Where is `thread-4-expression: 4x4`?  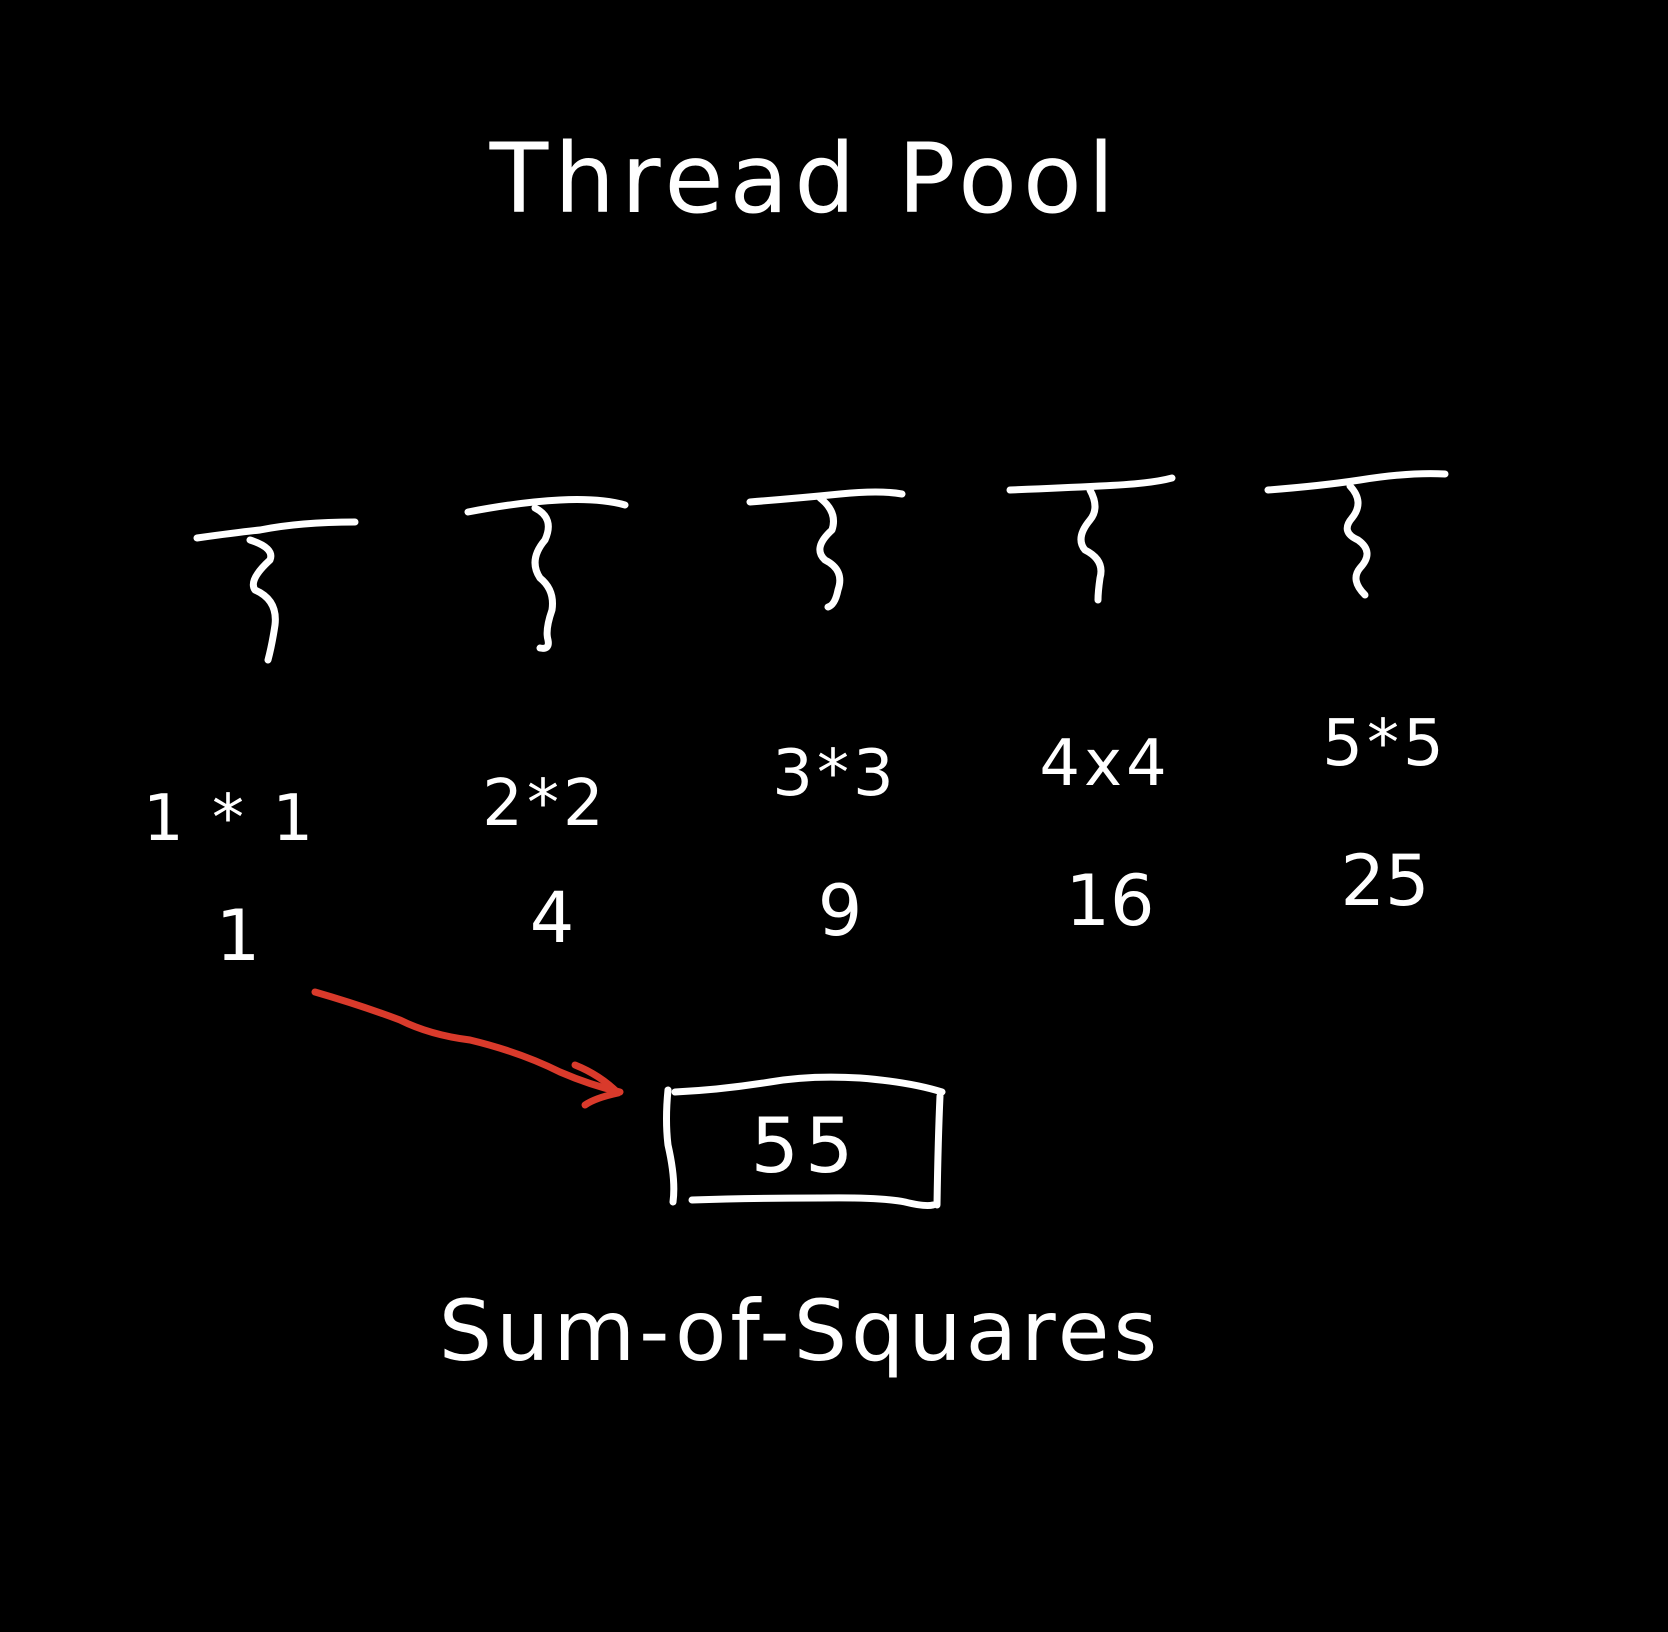
thread-4-expression: 4x4 is located at coordinates (1104, 764).